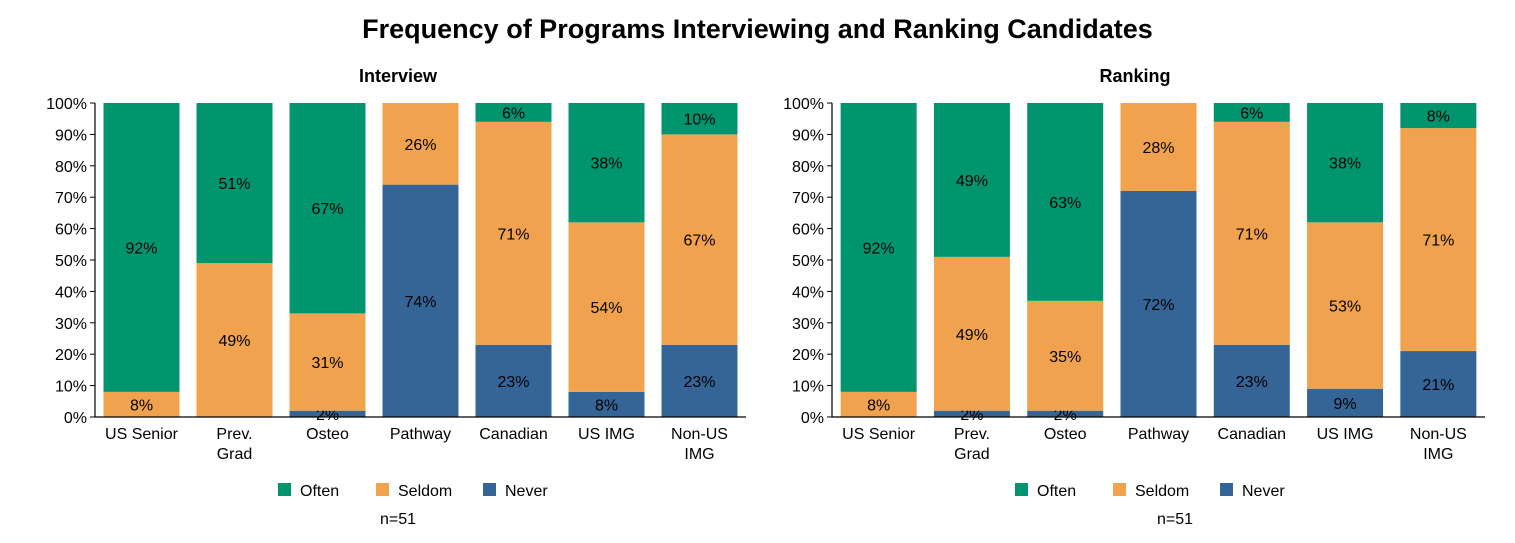  Describe the element at coordinates (1226, 489) in the screenshot. I see `legend-swatch-never` at that location.